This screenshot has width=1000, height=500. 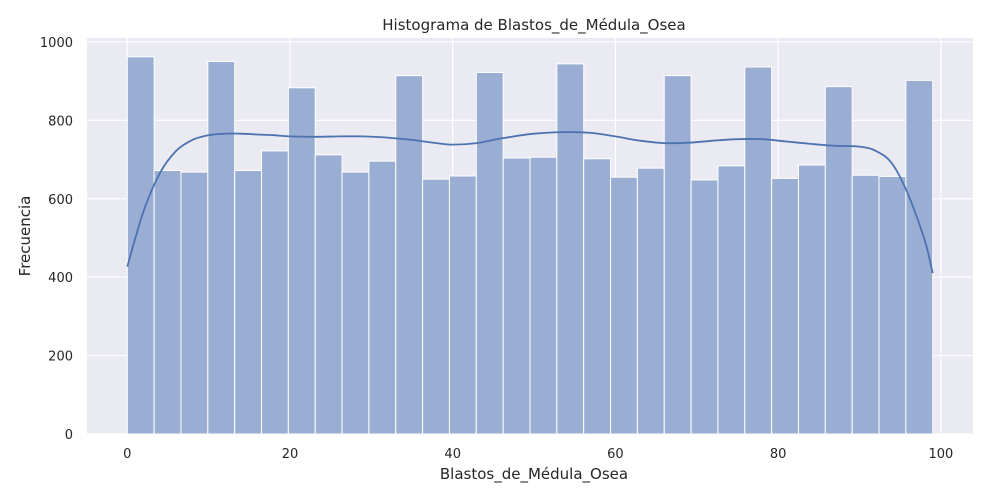 What do you see at coordinates (538, 454) in the screenshot?
I see `x-tick-labels: 0 20 40 60 80 100` at bounding box center [538, 454].